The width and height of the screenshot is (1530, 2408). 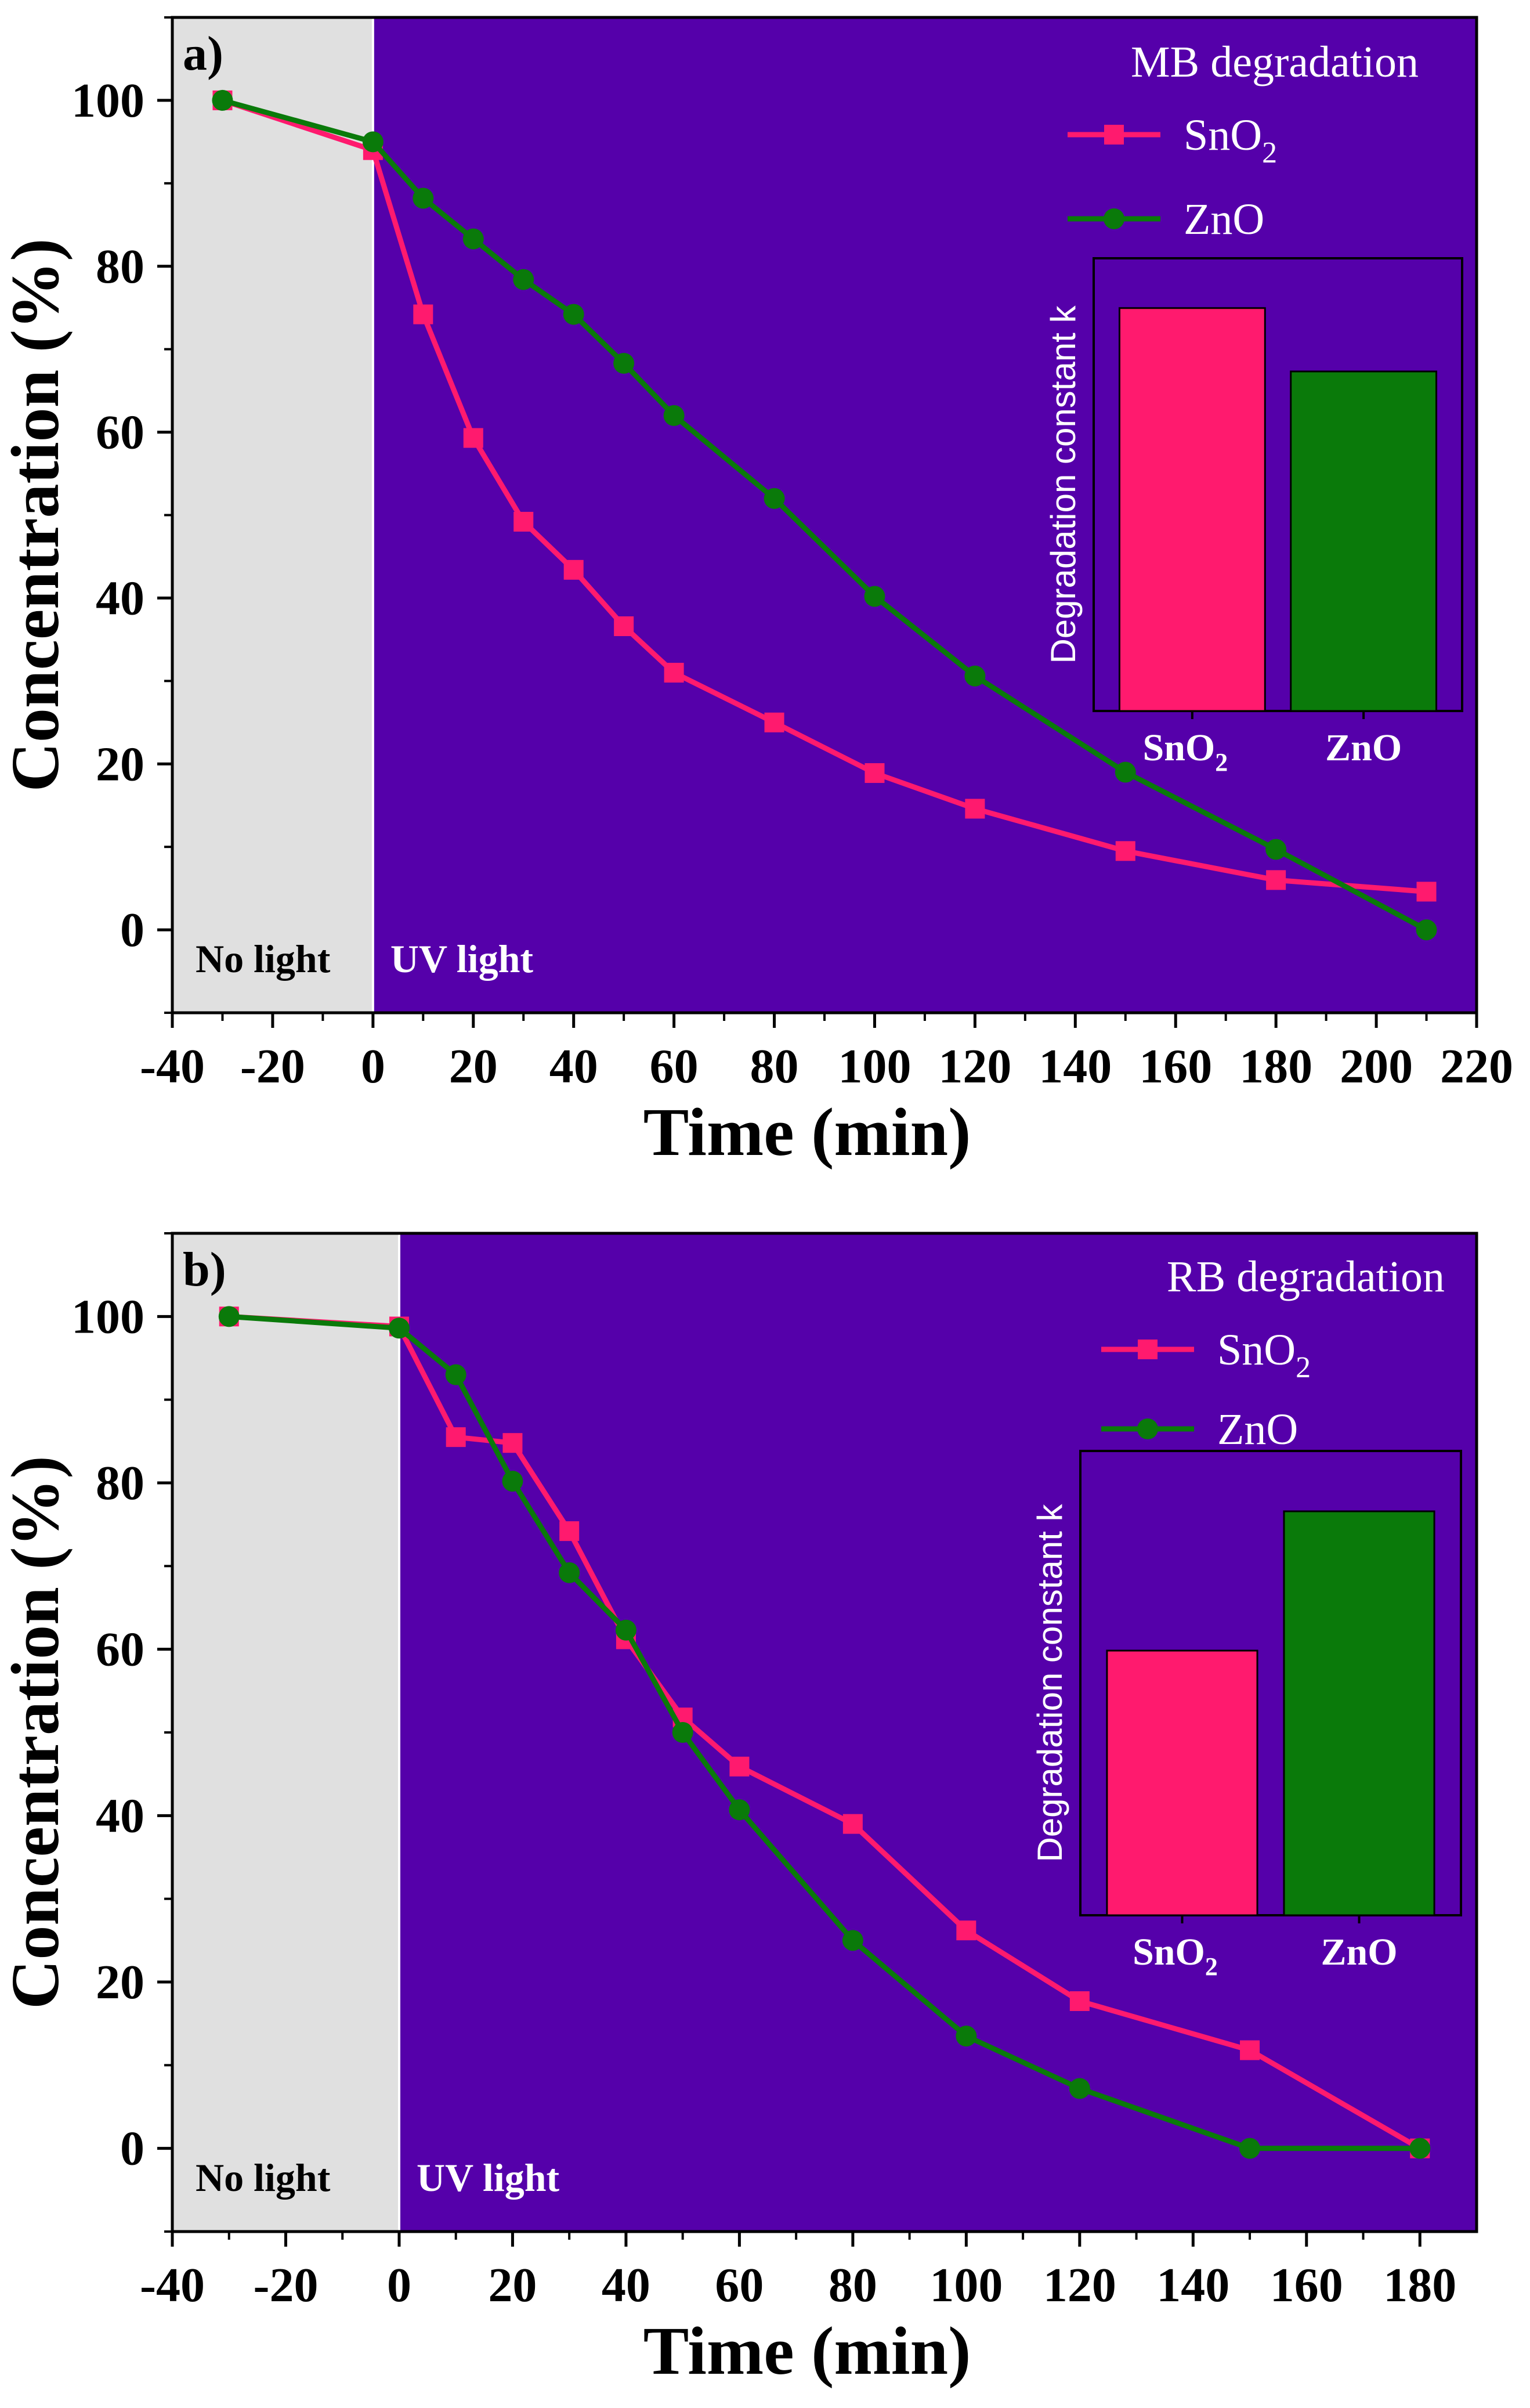 What do you see at coordinates (1147, 1428) in the screenshot?
I see `legend-marker-zno` at bounding box center [1147, 1428].